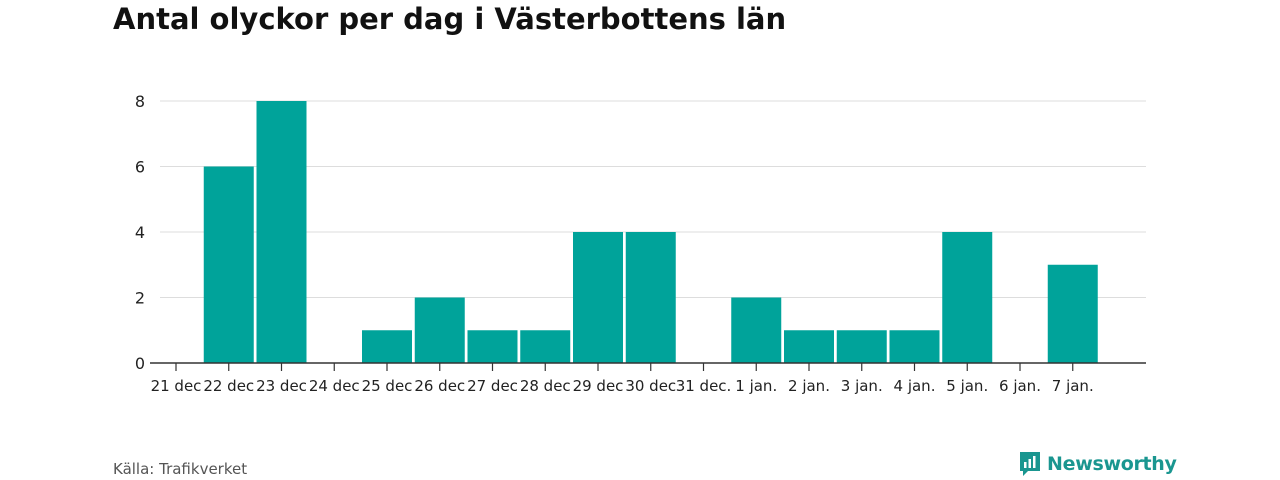 Image resolution: width=1280 pixels, height=480 pixels. What do you see at coordinates (492, 386) in the screenshot?
I see `x-tick-label: 27 dec` at bounding box center [492, 386].